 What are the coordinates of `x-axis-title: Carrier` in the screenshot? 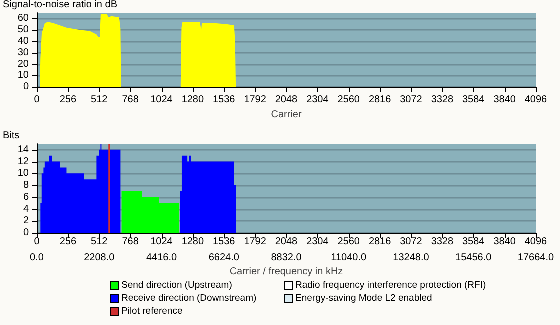 It's located at (286, 115).